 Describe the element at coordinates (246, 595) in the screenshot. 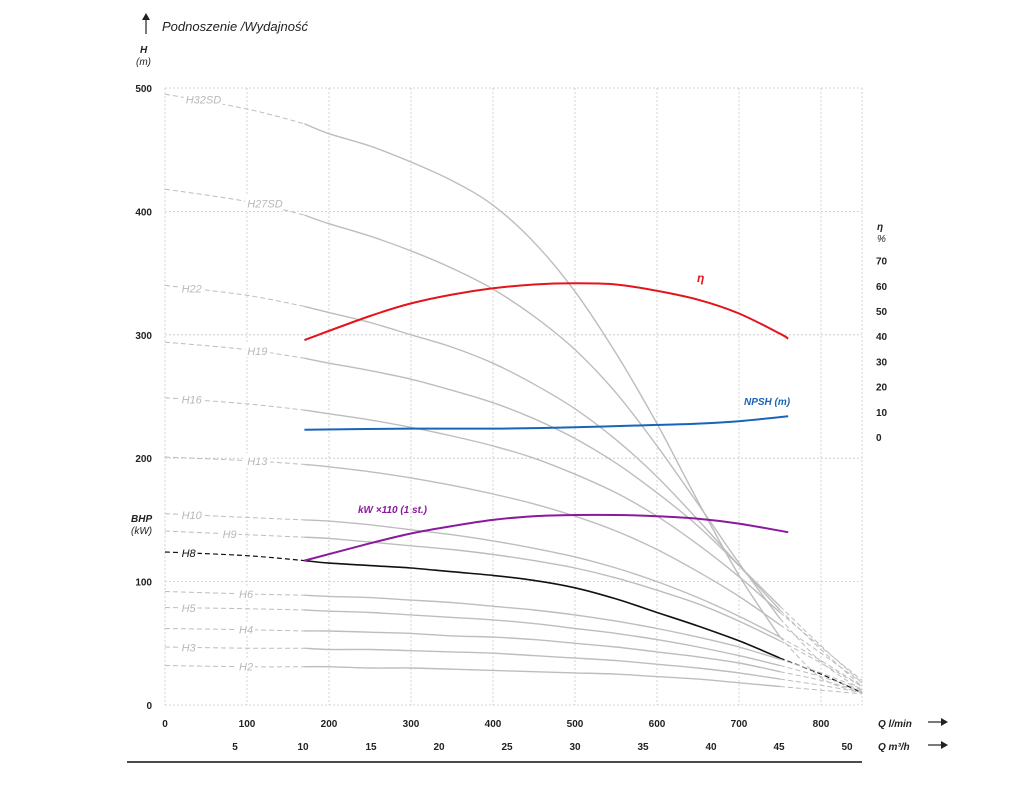

I see `head-curve-label: H6` at that location.